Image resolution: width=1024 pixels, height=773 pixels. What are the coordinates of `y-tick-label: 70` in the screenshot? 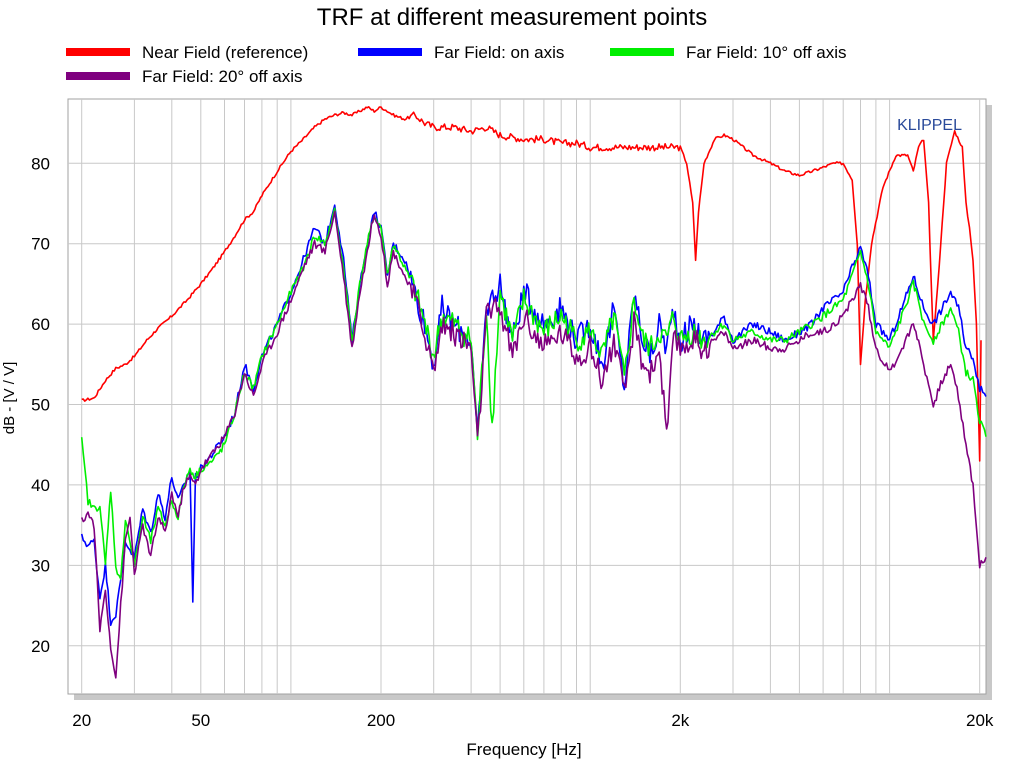 It's located at (40, 244).